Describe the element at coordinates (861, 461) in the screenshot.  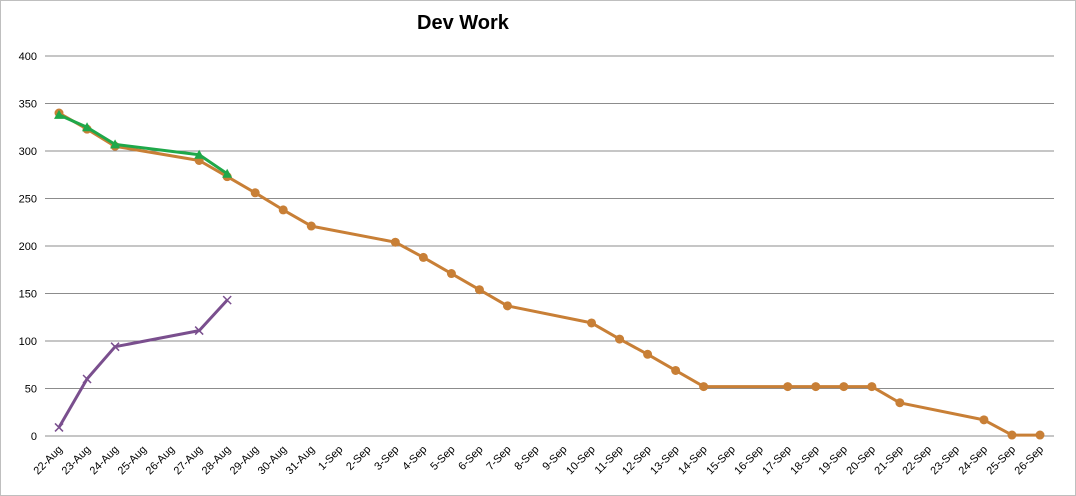
I see `x-tick-label: 20-Sep` at that location.